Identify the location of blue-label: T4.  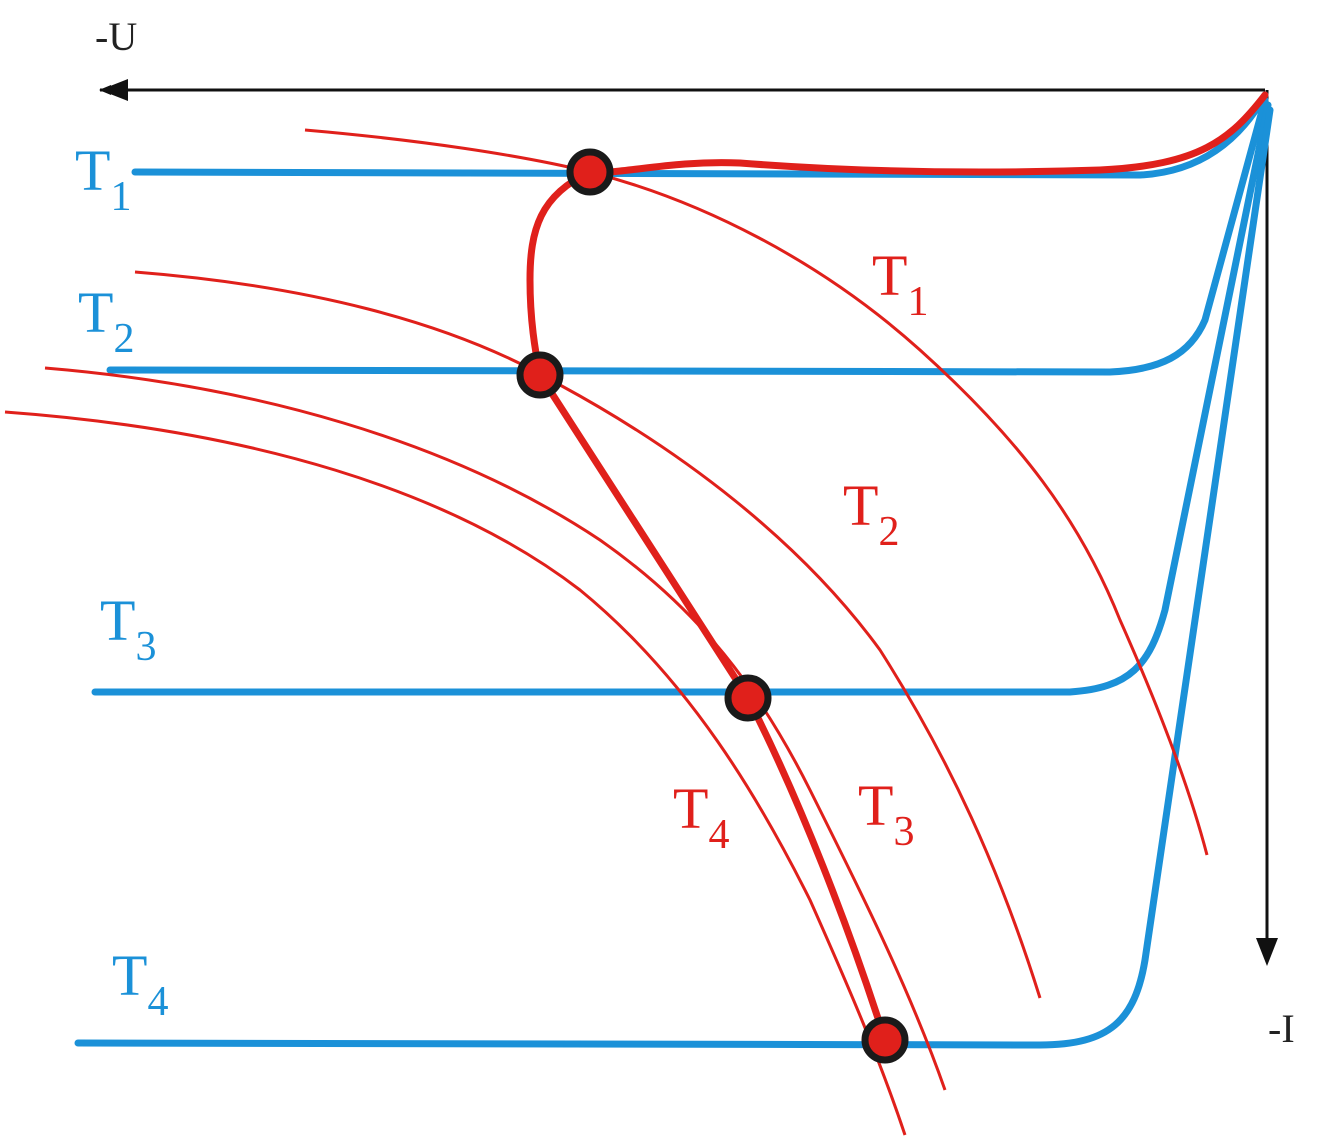
(140, 984).